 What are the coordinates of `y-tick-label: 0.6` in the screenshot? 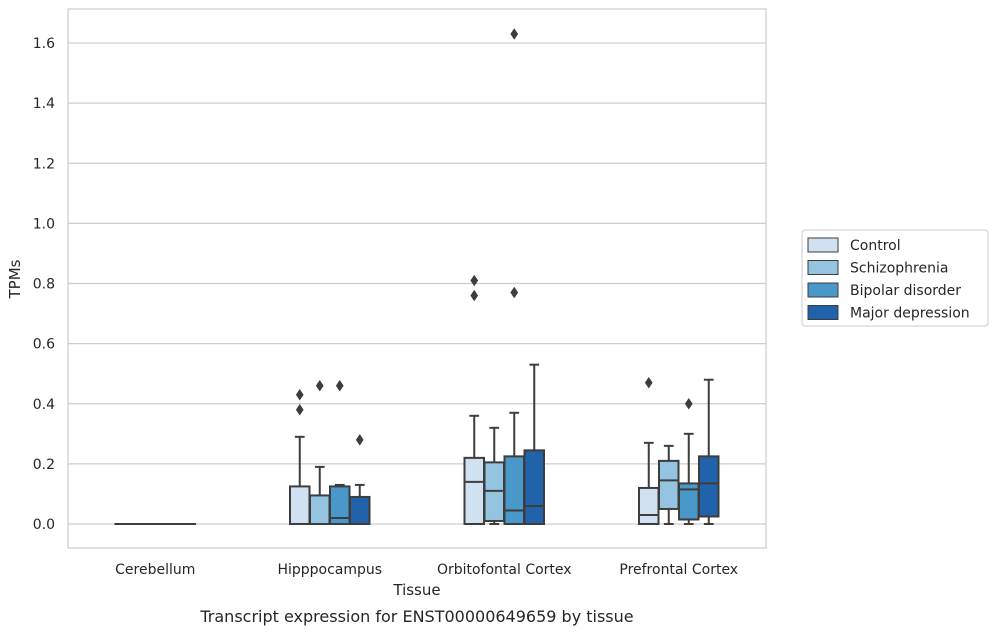 It's located at (44, 345).